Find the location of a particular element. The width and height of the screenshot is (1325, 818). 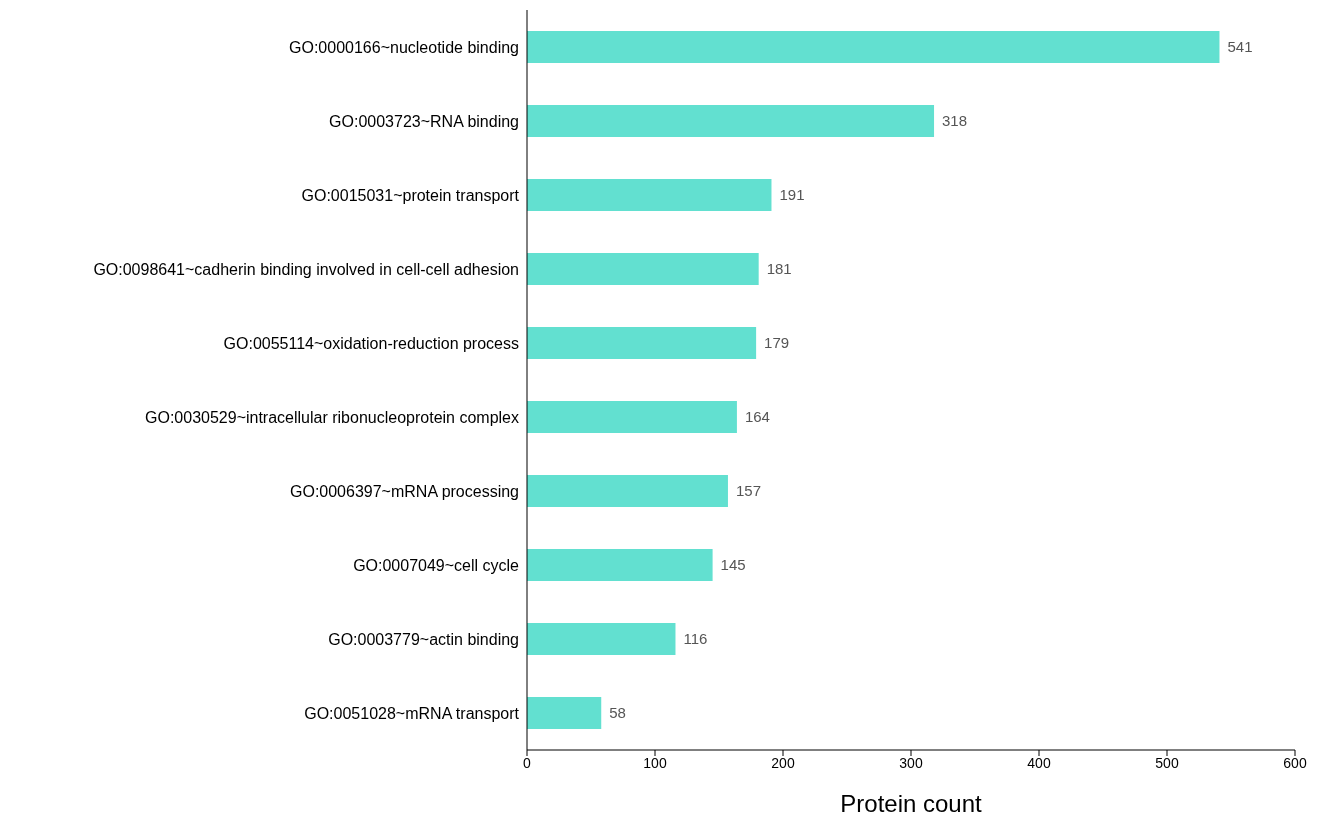

y-tick-label: GO:0098641~cadherin binding involved in cell-cell adhesion is located at coordinates (306, 269).